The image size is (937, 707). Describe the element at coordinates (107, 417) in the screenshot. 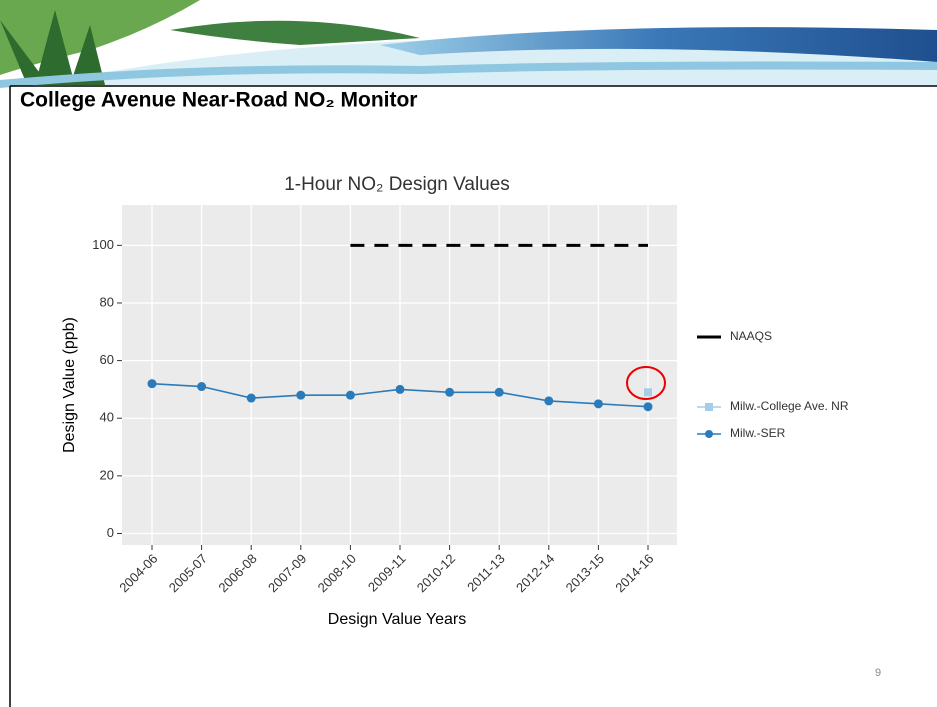

I see `y-tick-label: 40` at that location.